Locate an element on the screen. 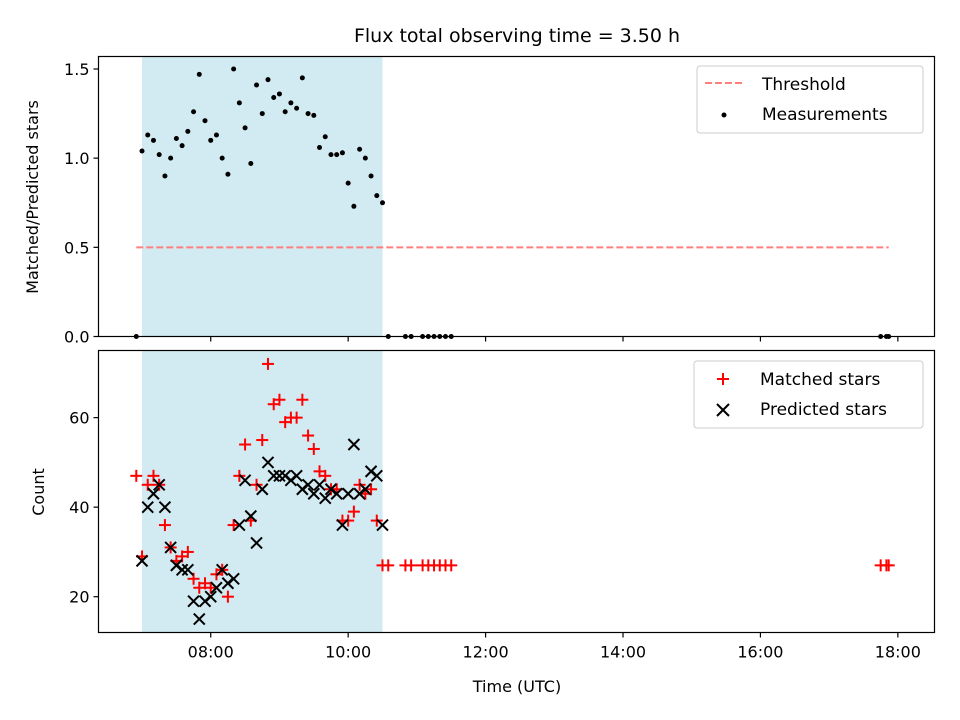  threshold-legend-label: Threshold is located at coordinates (803, 85).